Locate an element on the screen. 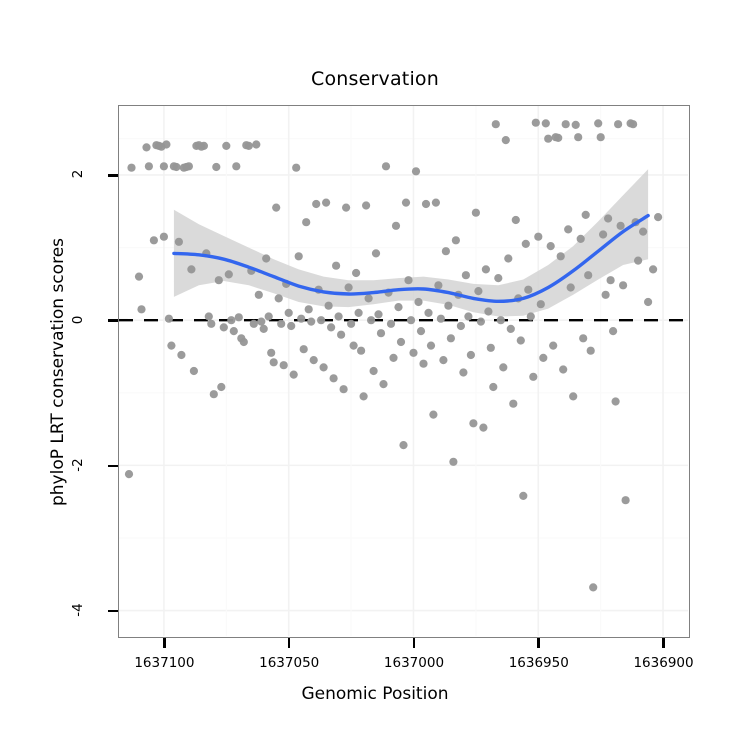 The image size is (750, 750). confidence-band is located at coordinates (411, 243).